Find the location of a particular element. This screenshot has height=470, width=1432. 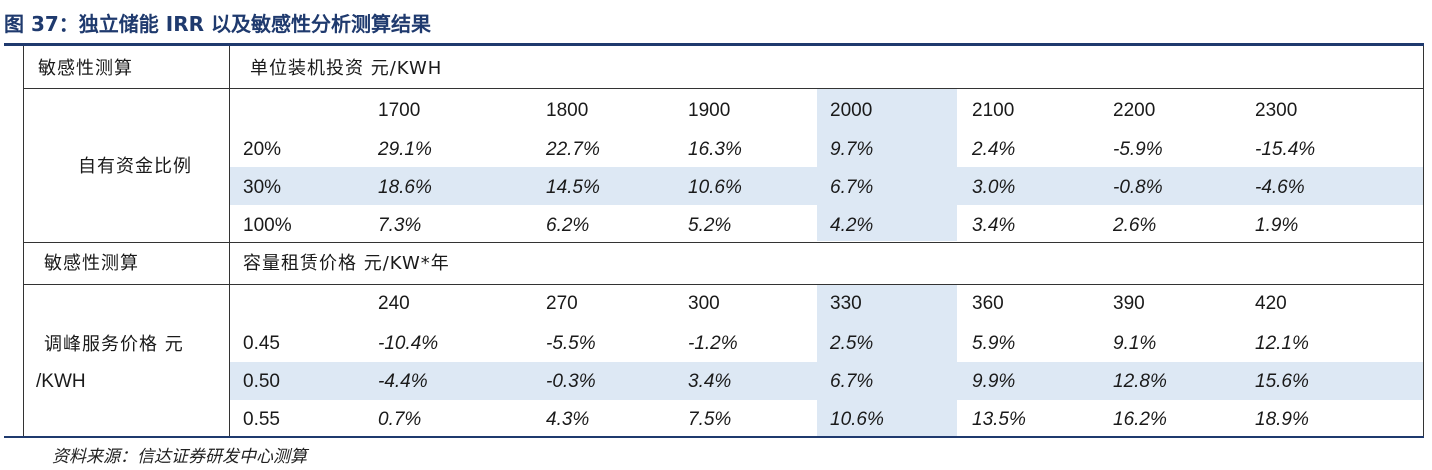

s2-cell: 0.7% is located at coordinates (400, 419).